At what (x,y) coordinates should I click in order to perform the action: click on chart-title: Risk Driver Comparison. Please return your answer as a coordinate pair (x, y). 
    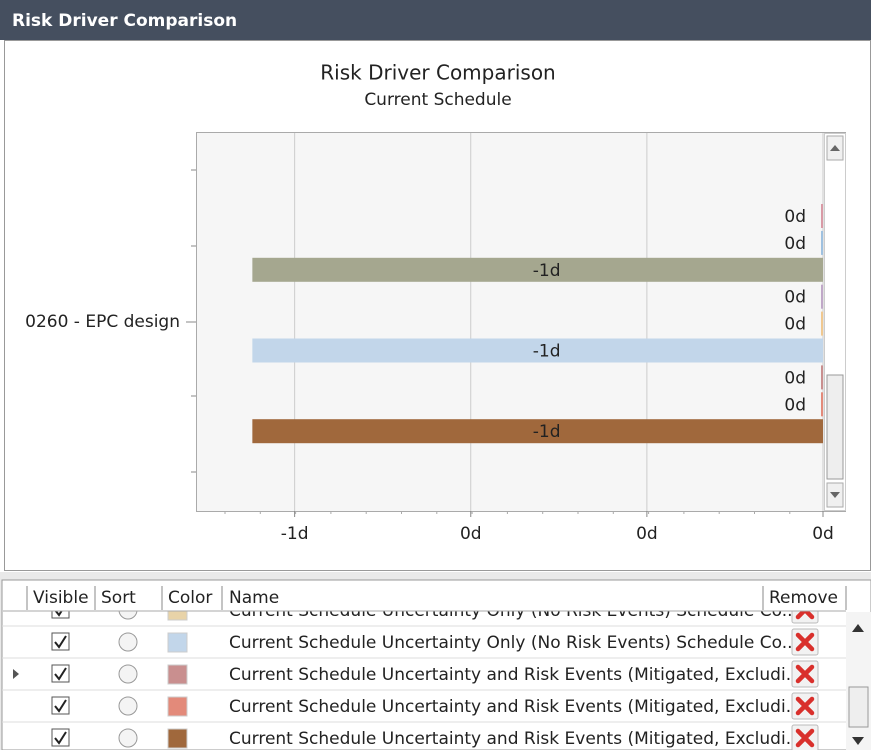
    Looking at the image, I should click on (437, 73).